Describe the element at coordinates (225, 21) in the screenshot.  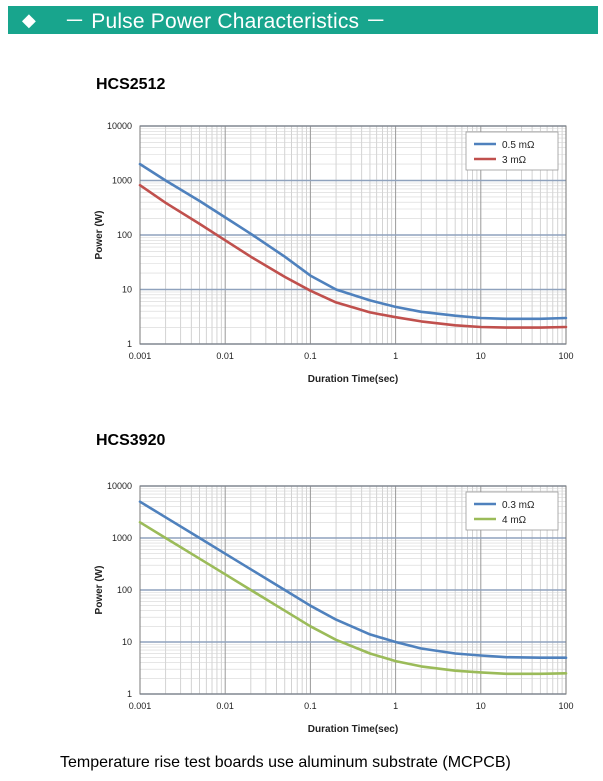
I see `section-title: － Pulse Power Characteristics －` at that location.